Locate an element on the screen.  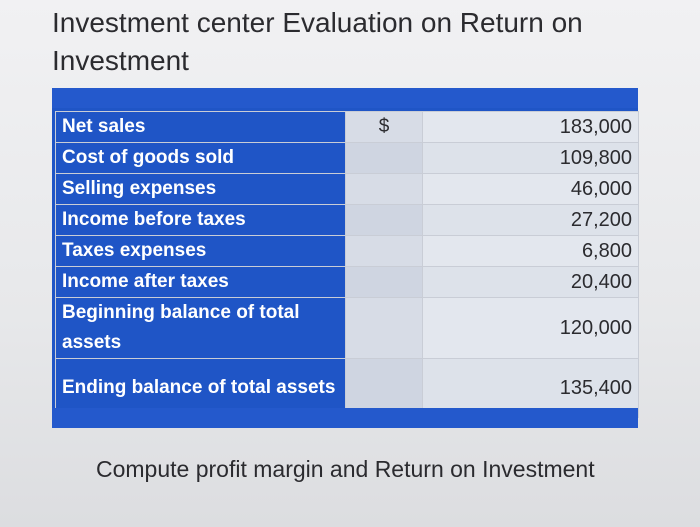
row-value: 120,000 is located at coordinates (530, 328).